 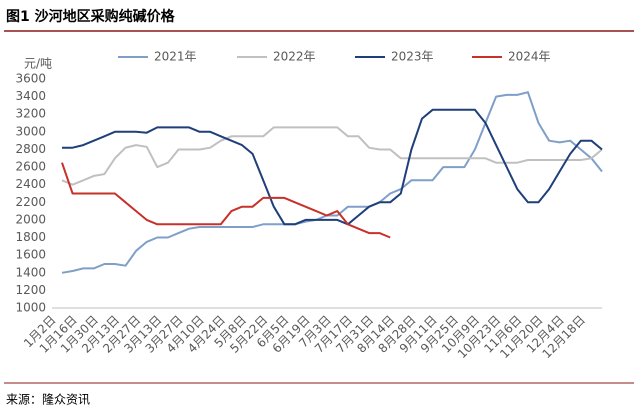 What do you see at coordinates (30, 202) in the screenshot?
I see `y-tick-label: 2200` at bounding box center [30, 202].